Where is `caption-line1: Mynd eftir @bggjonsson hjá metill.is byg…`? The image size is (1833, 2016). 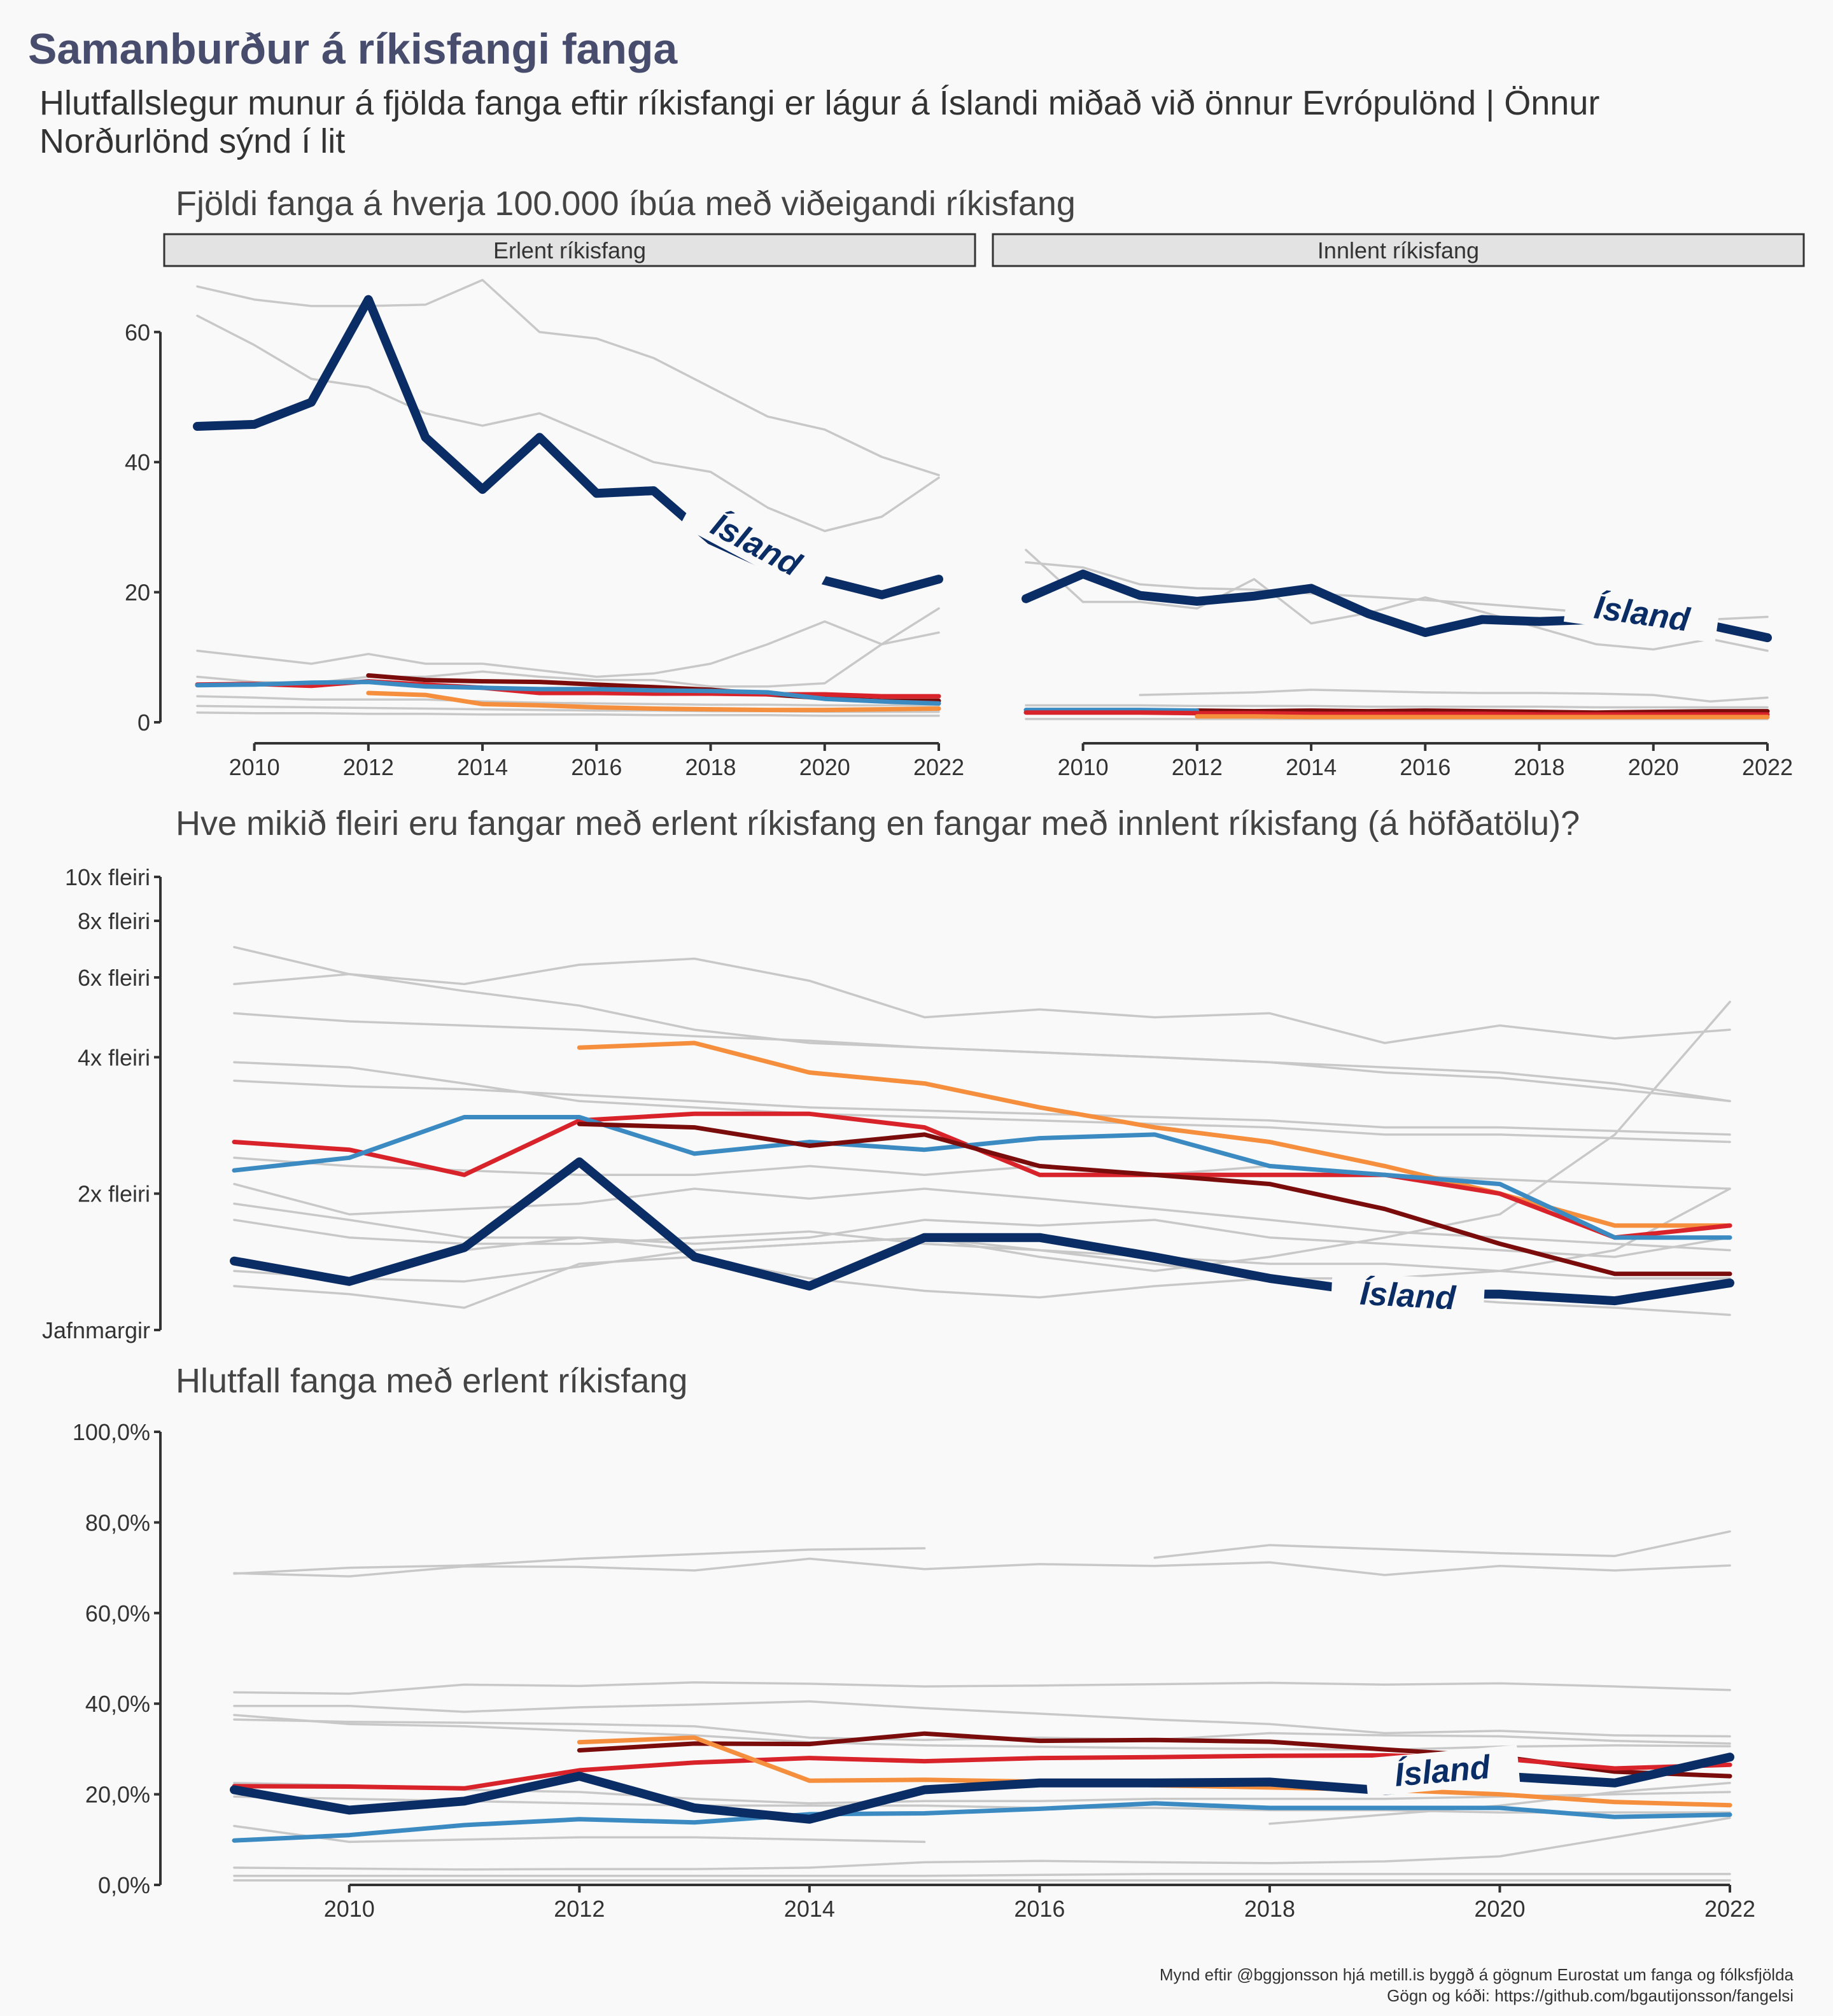
caption-line1: Mynd eftir @bggjonsson hjá metill.is byg… is located at coordinates (1477, 1974).